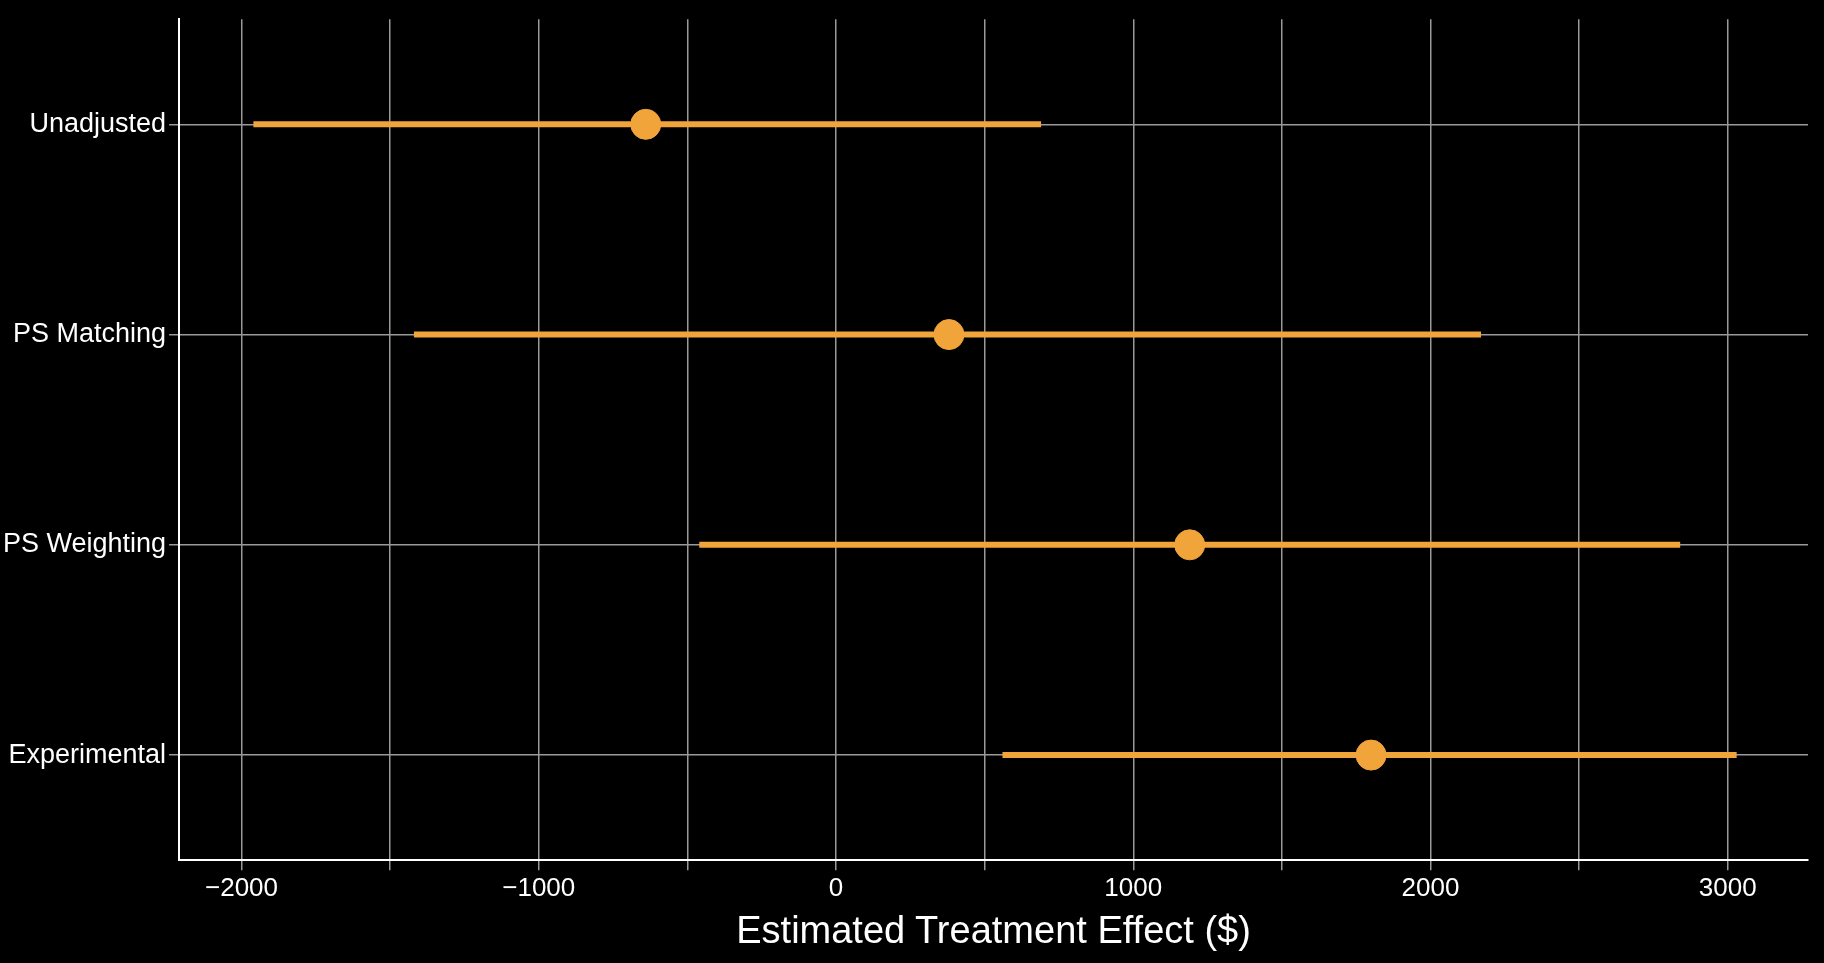  What do you see at coordinates (1430, 886) in the screenshot?
I see `x-tick-label: 2000` at bounding box center [1430, 886].